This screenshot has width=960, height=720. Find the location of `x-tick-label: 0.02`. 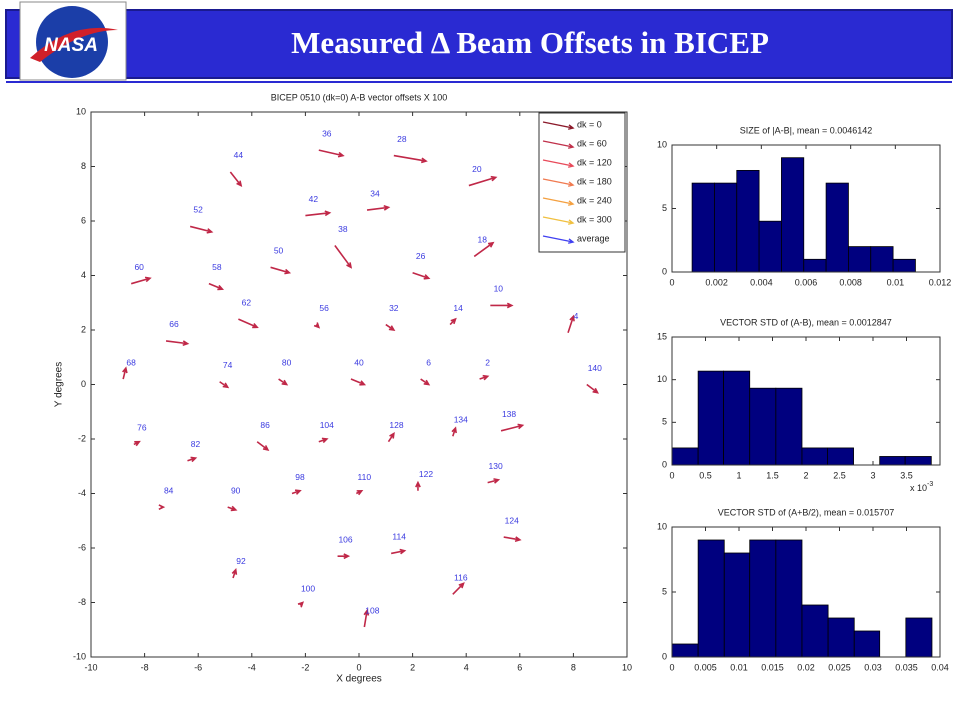

x-tick-label: 0.02 is located at coordinates (806, 667).